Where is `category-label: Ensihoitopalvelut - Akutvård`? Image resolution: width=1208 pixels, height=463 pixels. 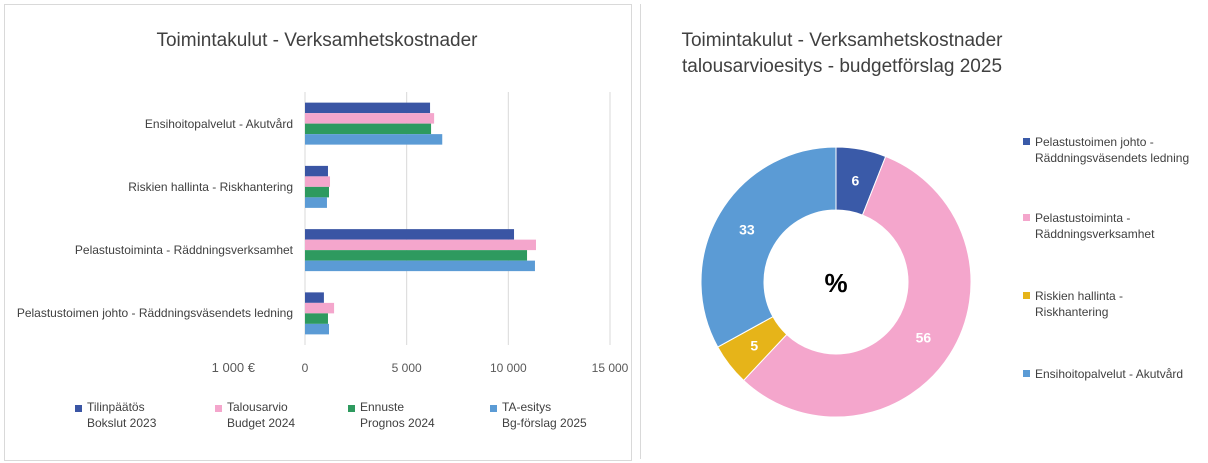 category-label: Ensihoitopalvelut - Akutvård is located at coordinates (151, 124).